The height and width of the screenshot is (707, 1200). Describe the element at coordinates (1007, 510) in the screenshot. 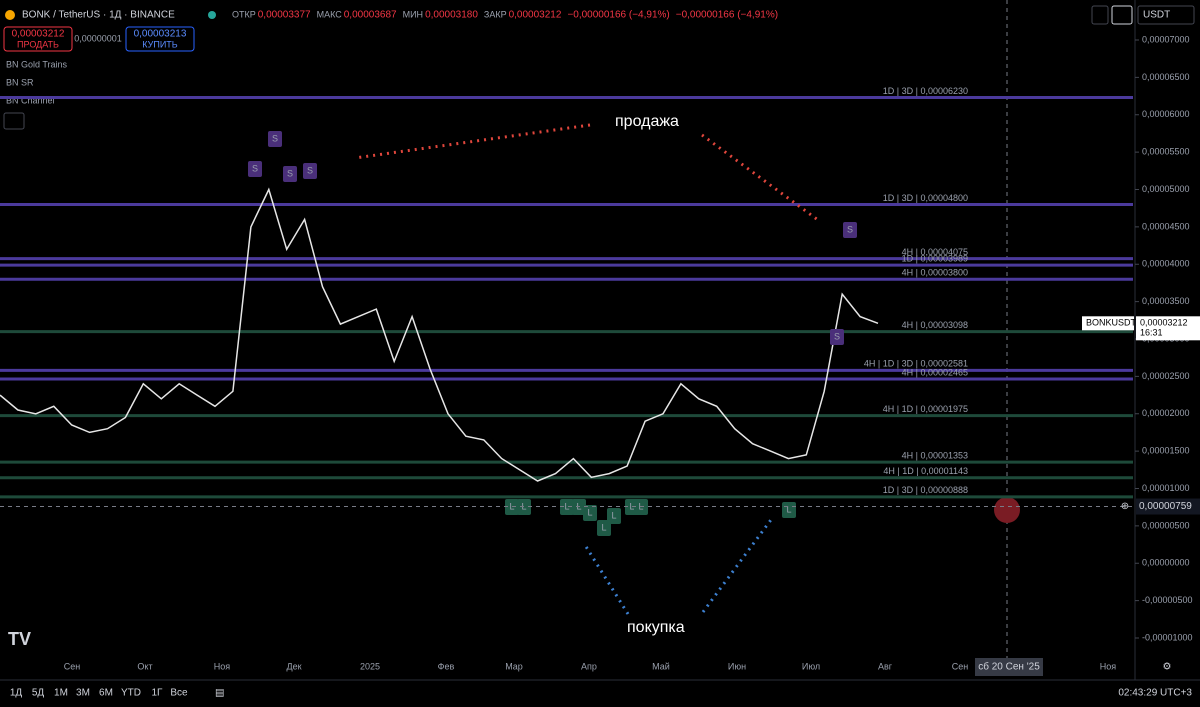

I see `crosshair-dot` at that location.